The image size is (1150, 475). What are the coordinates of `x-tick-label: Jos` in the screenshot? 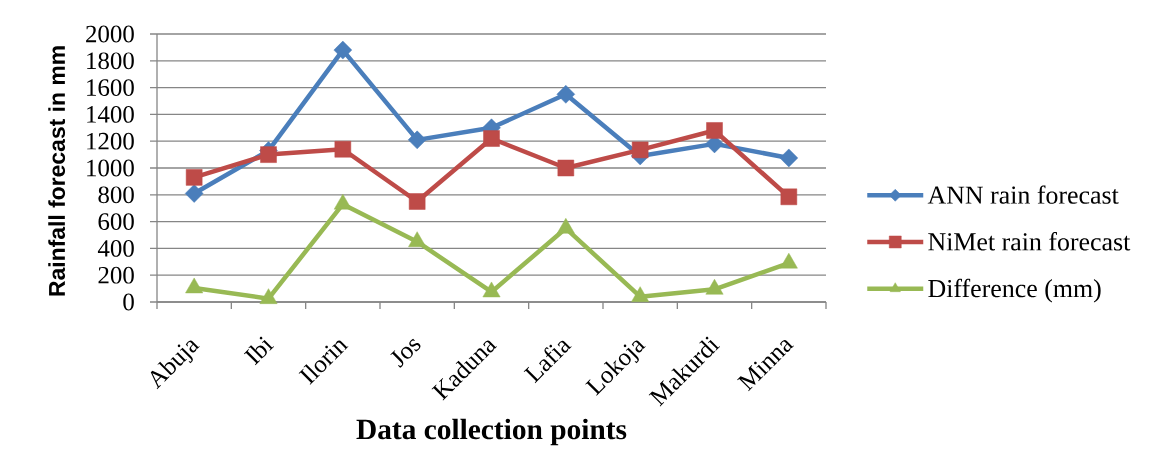 It's located at (405, 353).